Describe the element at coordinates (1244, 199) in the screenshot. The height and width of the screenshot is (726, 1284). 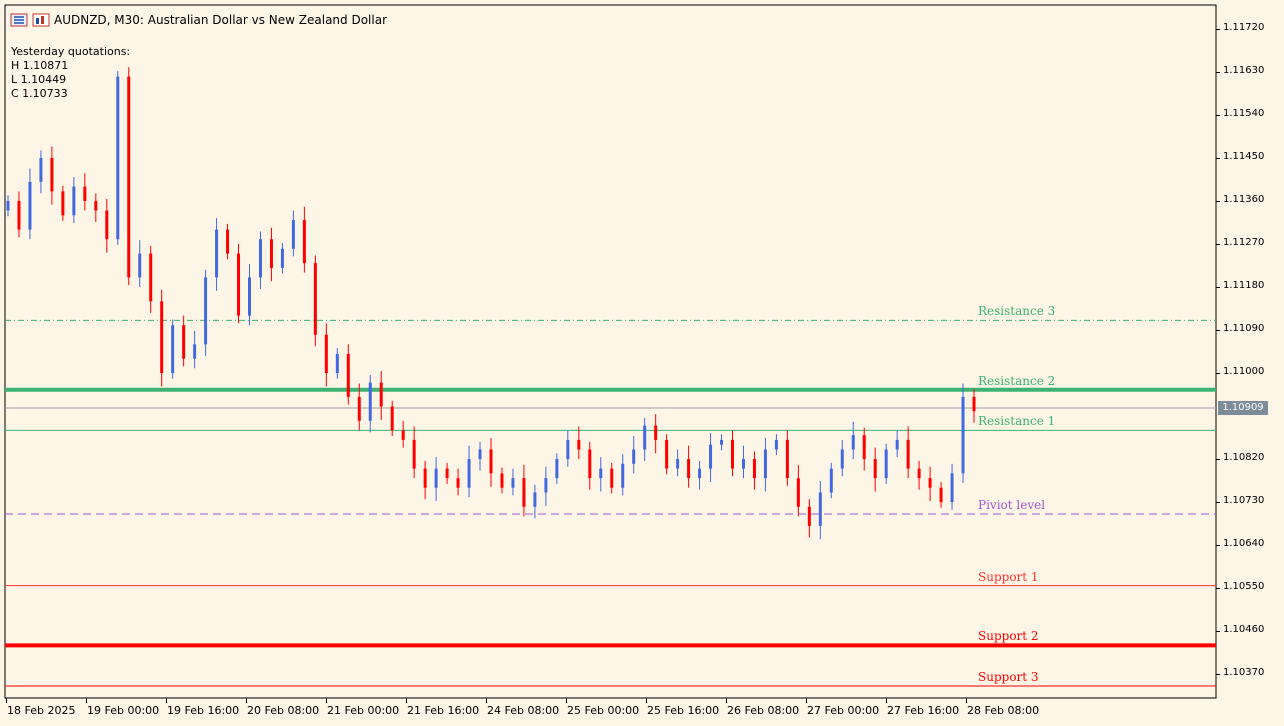
I see `price-tick-label: 1.11360` at that location.